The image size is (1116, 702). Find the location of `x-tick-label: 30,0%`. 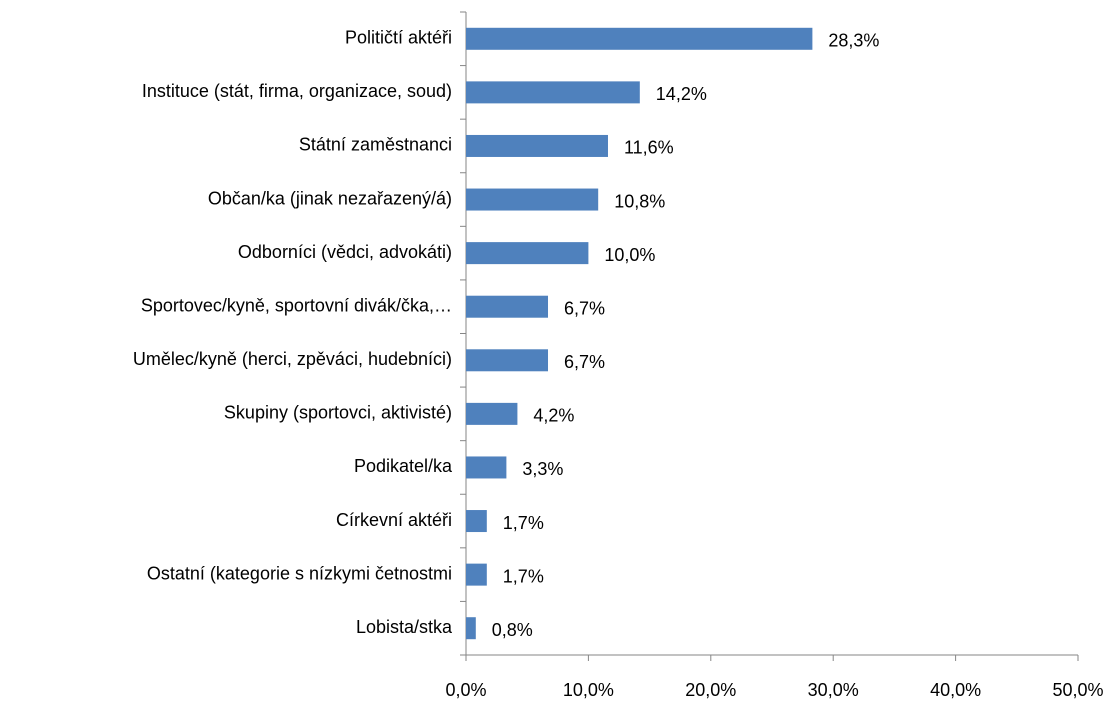

x-tick-label: 30,0% is located at coordinates (833, 690).